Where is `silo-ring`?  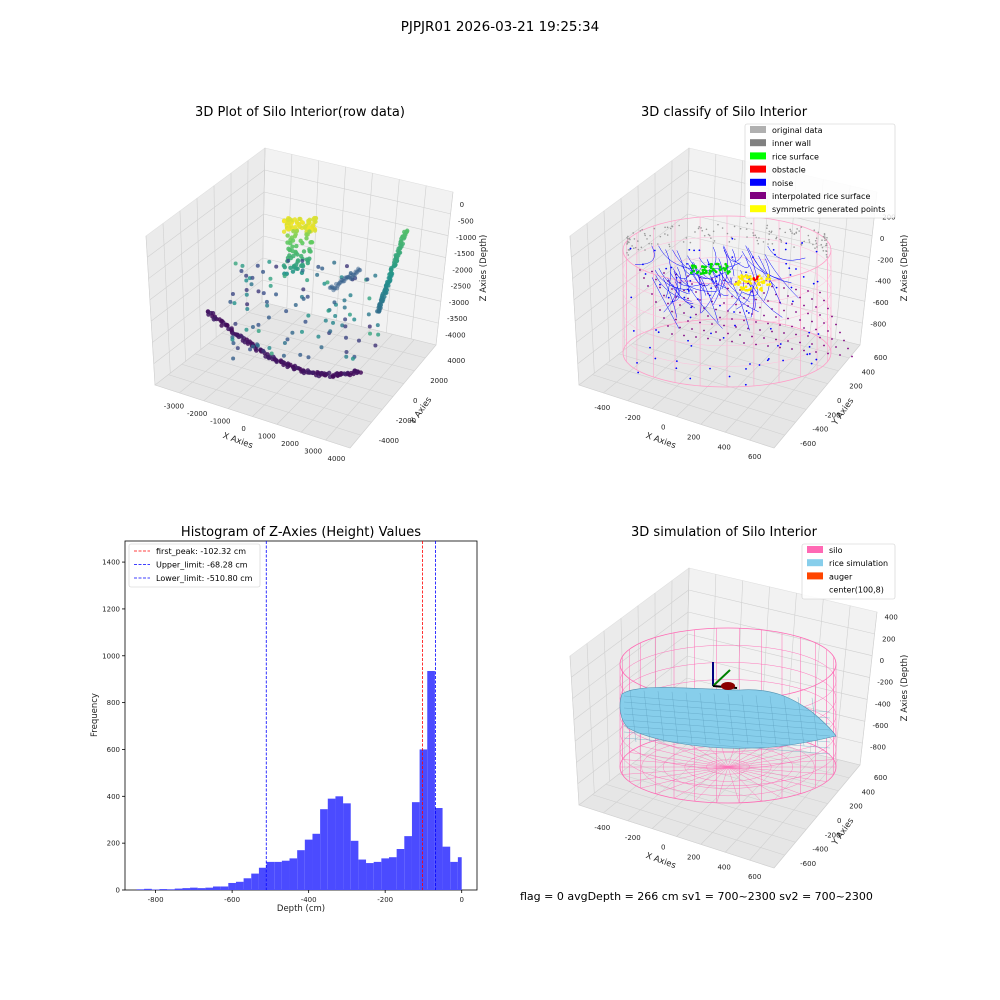
silo-ring is located at coordinates (727, 270).